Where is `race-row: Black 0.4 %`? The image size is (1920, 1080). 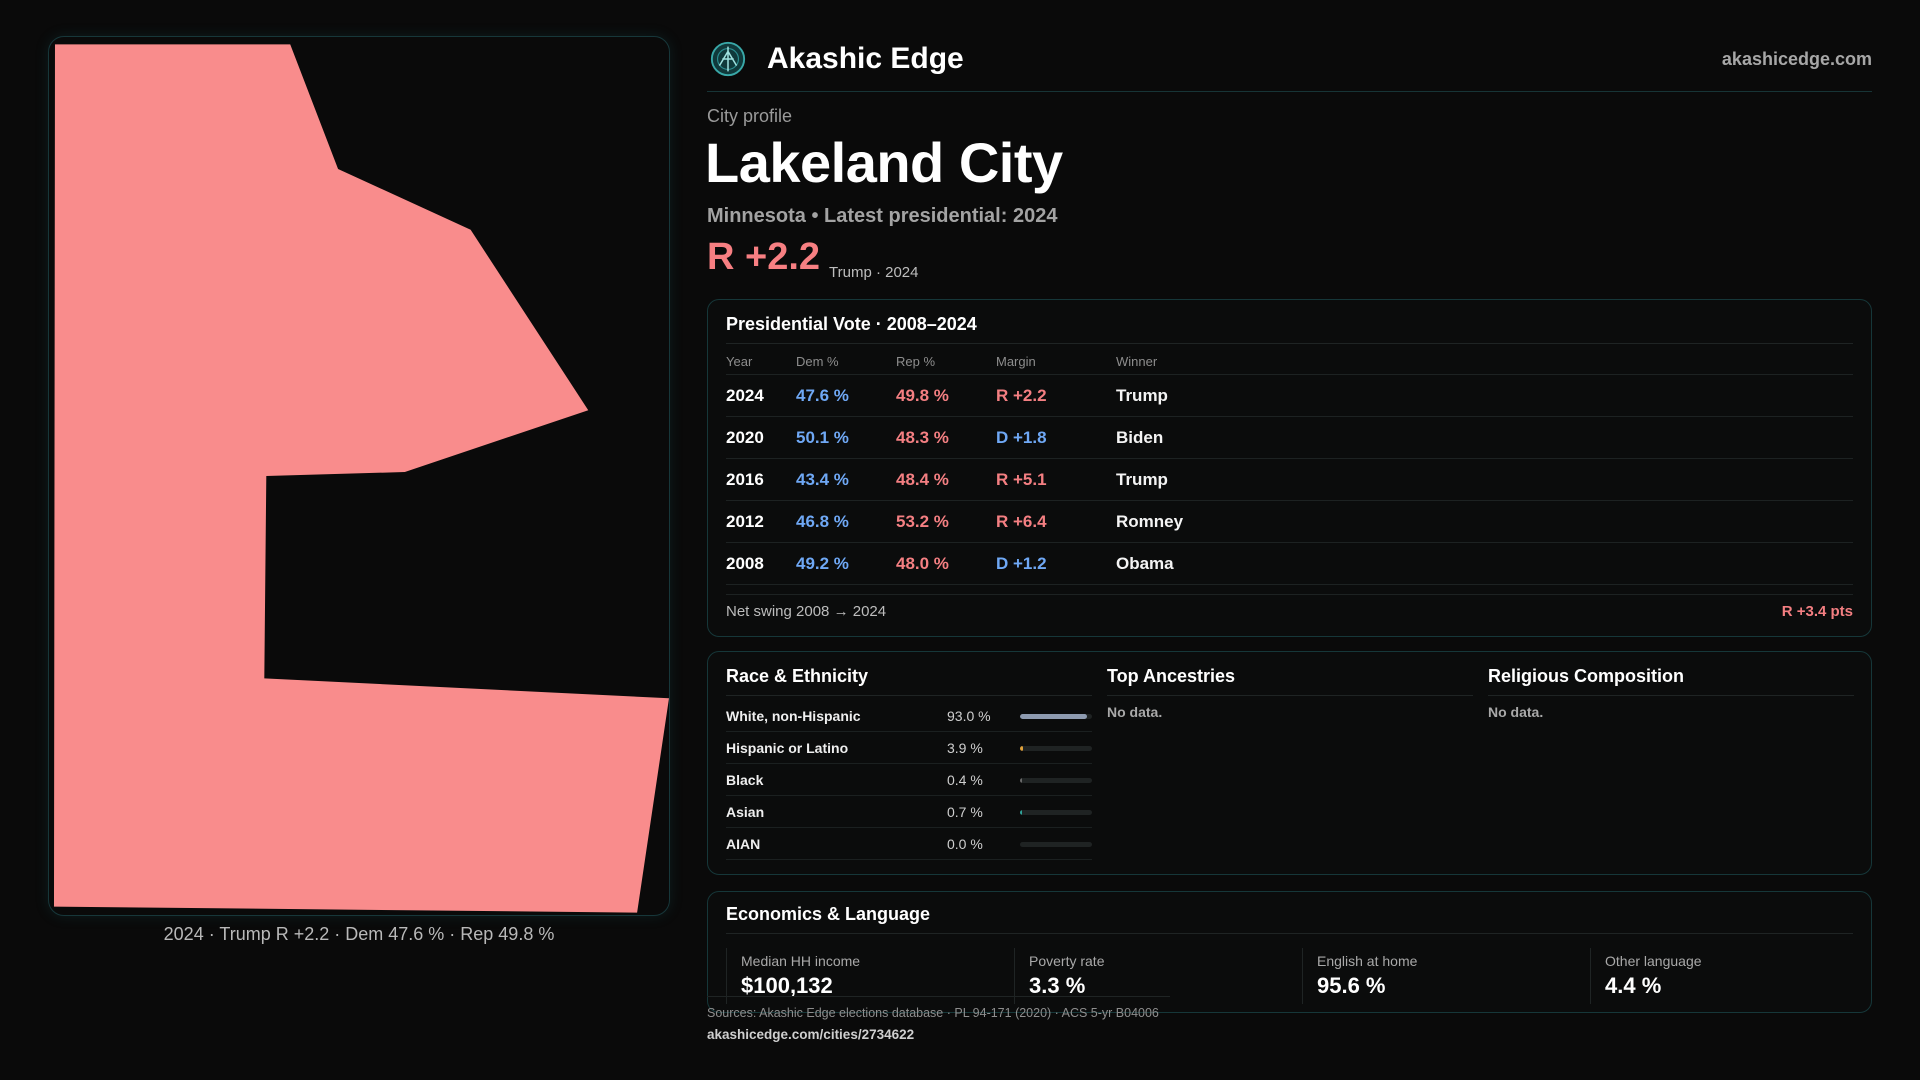
race-row: Black 0.4 % is located at coordinates (909, 780).